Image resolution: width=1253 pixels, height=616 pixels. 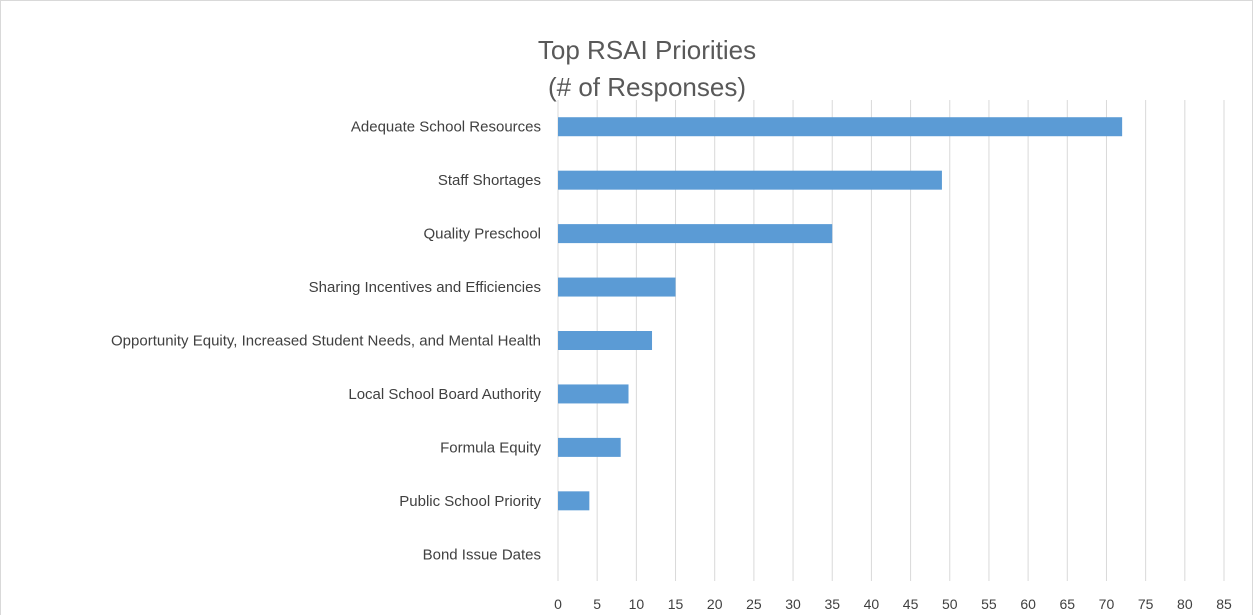 What do you see at coordinates (1028, 604) in the screenshot?
I see `x-tick-label: 60` at bounding box center [1028, 604].